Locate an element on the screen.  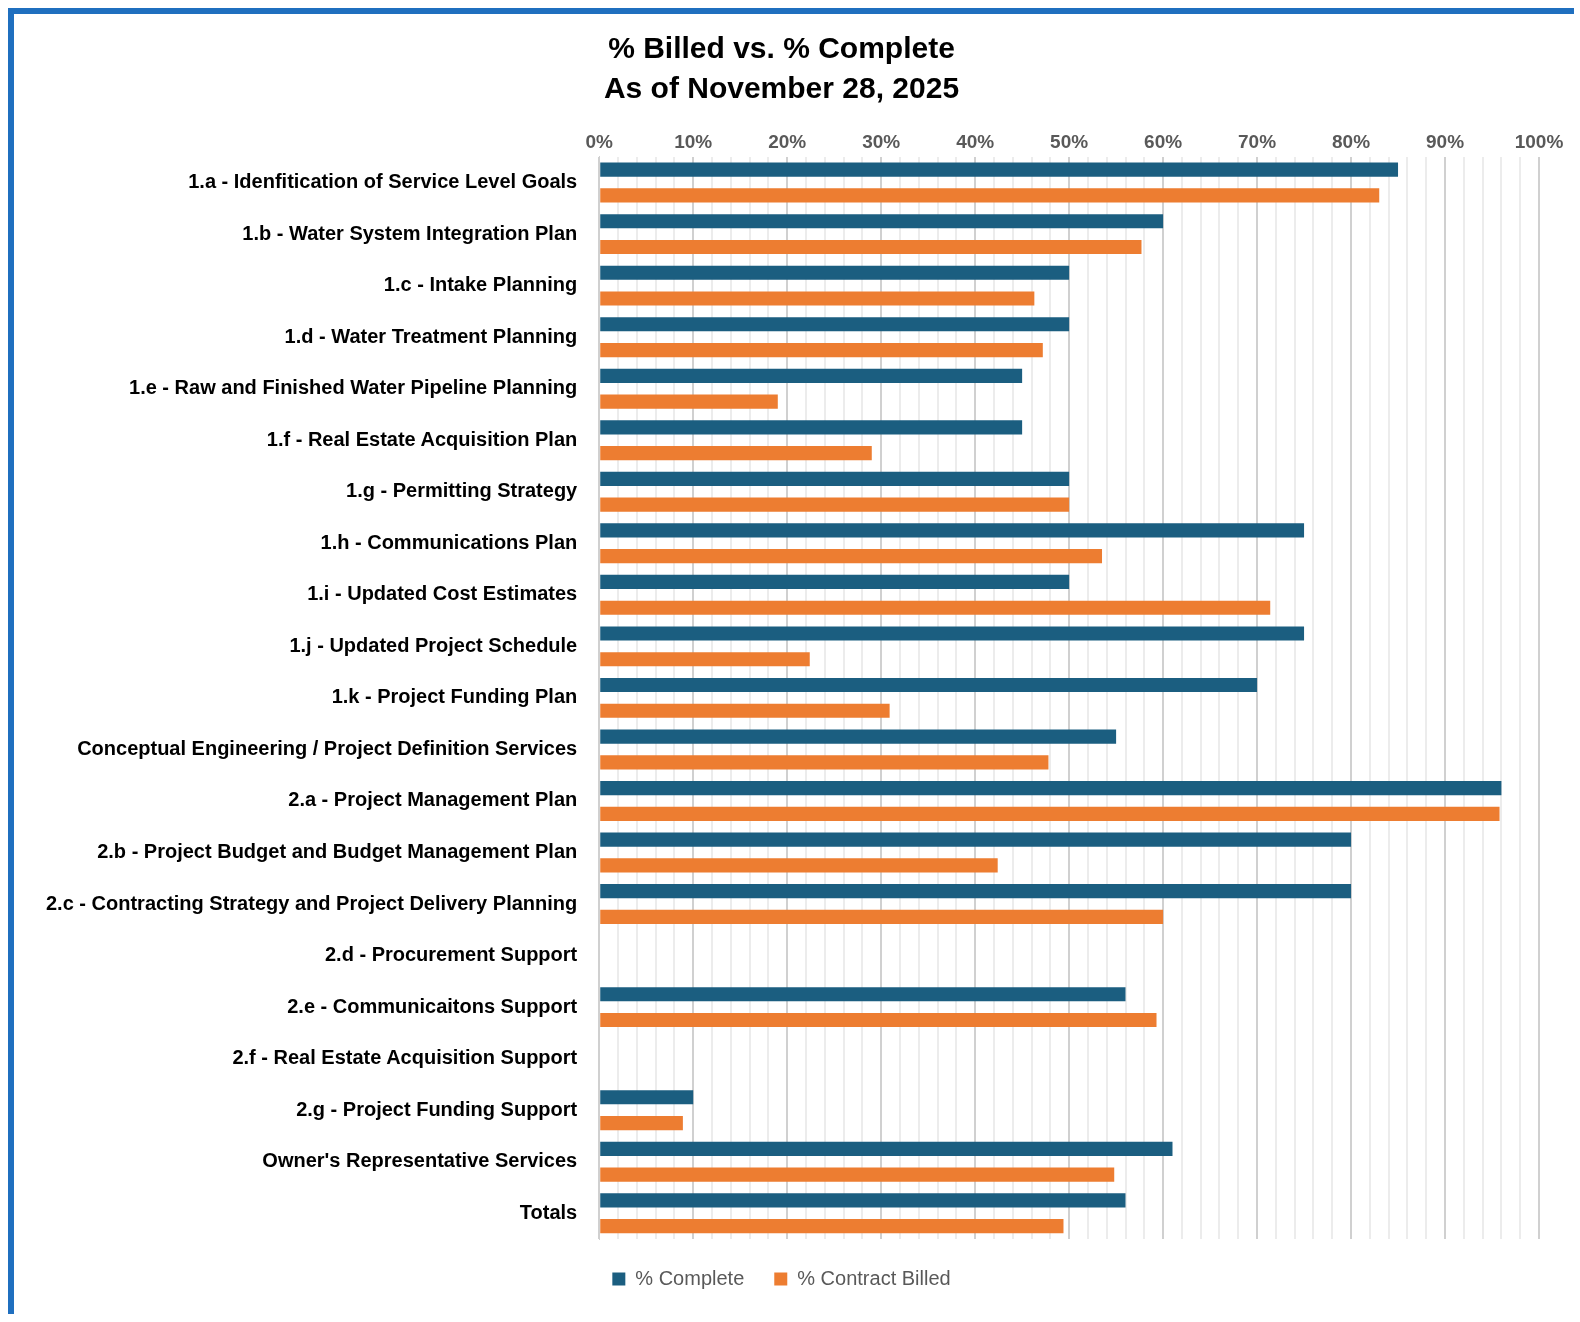
y-tick-label: 1.e - Raw and Finished Water Pipeline Planning is located at coordinates (353, 387).